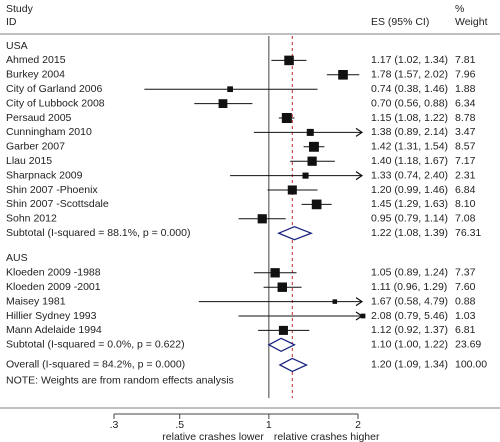  What do you see at coordinates (409, 175) in the screenshot?
I see `study-0-8-es: 1.33 (0.74, 2.40)` at bounding box center [409, 175].